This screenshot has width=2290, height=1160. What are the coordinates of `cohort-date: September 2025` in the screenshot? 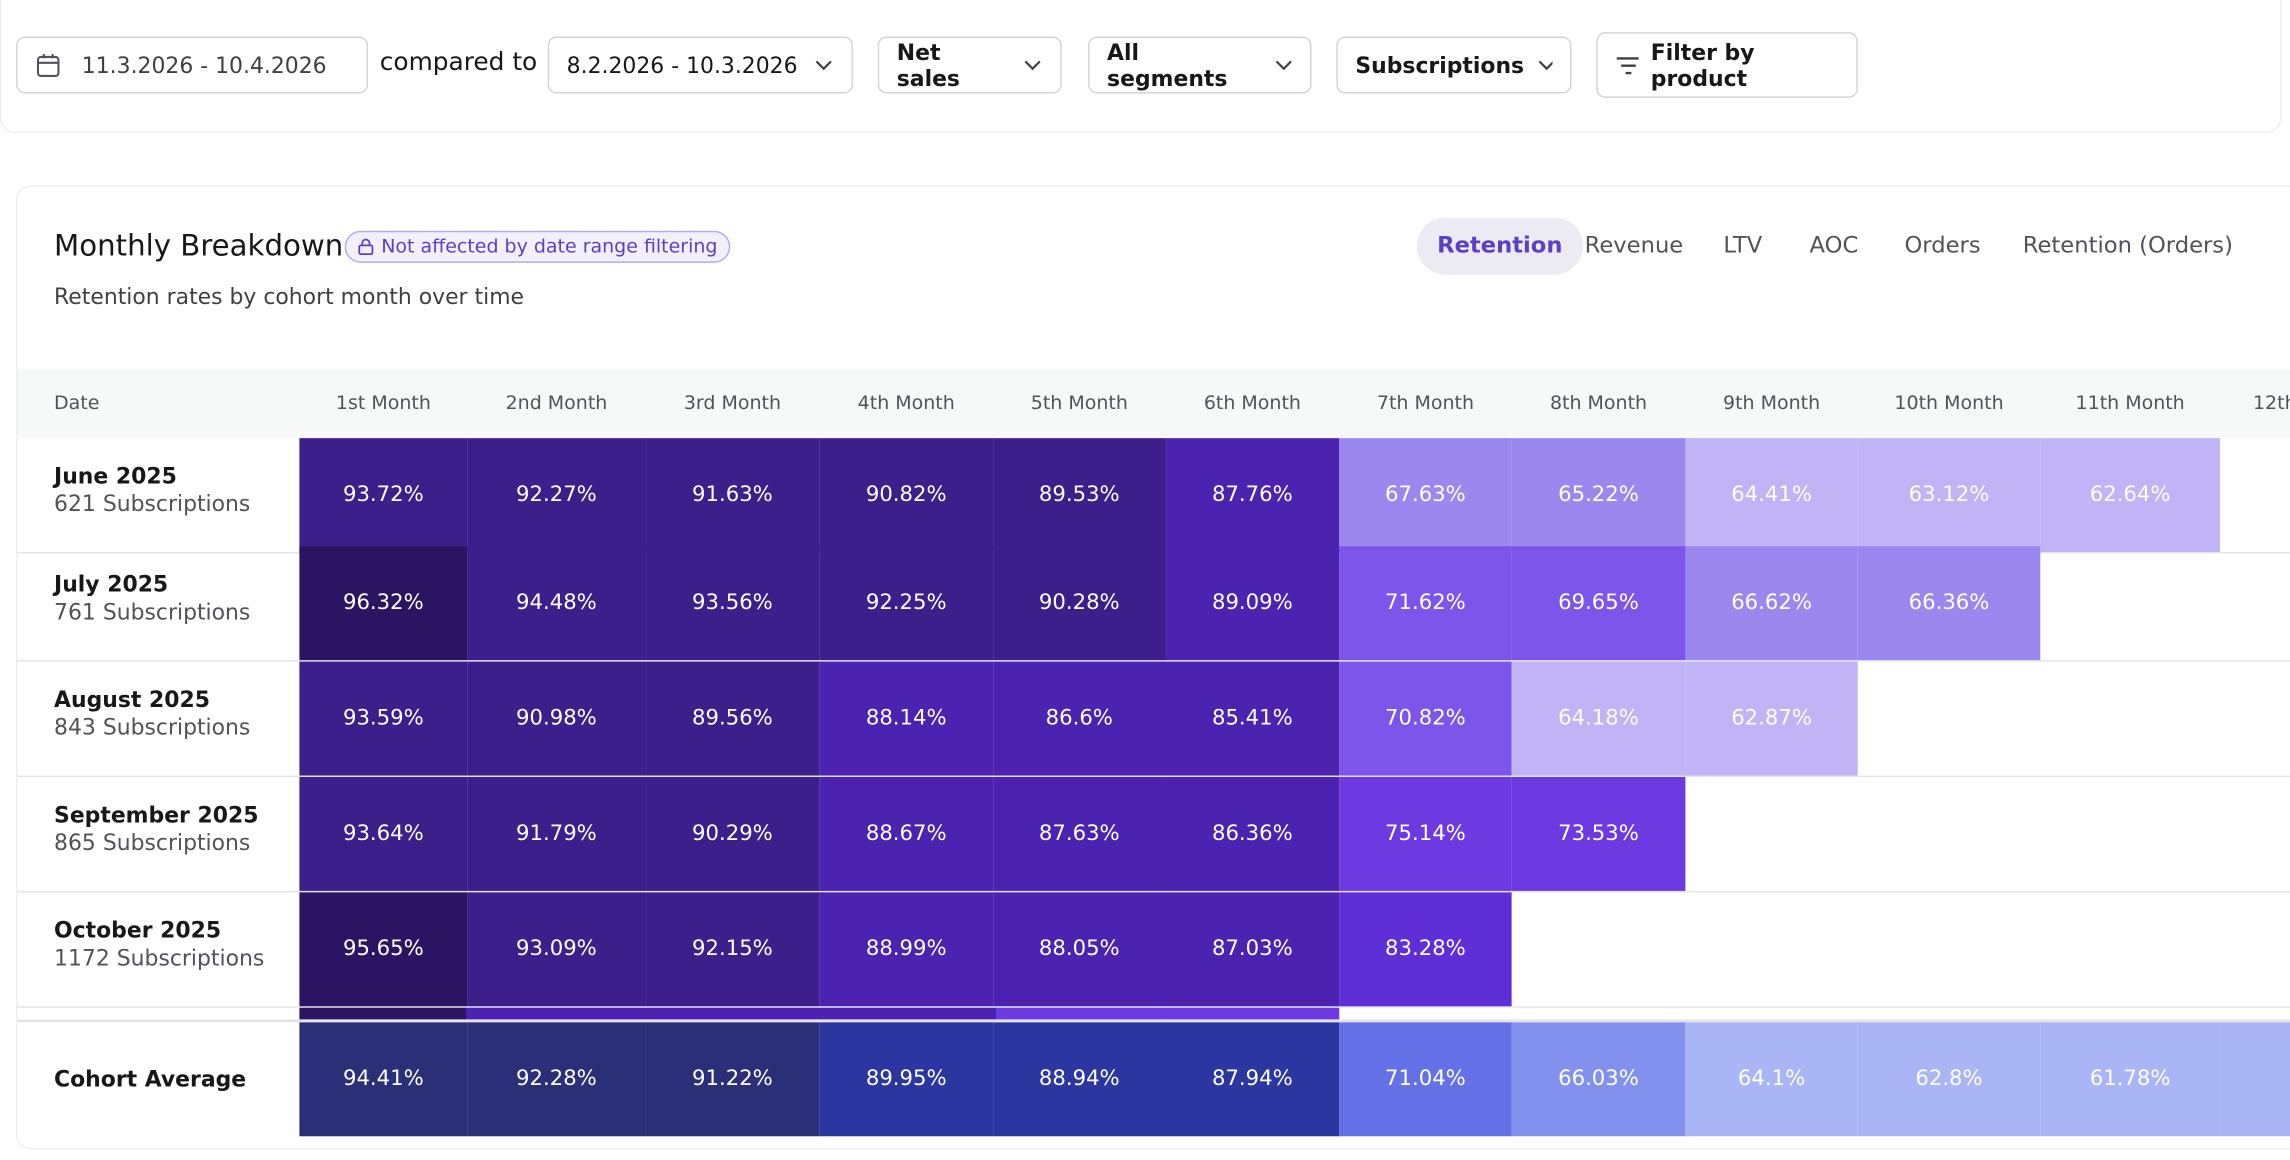 It's located at (156, 815).